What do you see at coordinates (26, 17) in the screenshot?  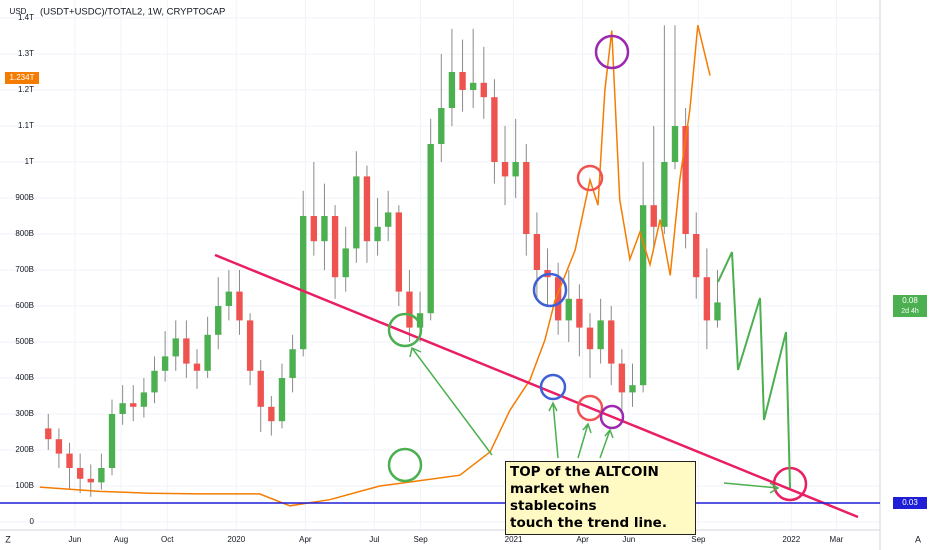 I see `y-tick-label: 1.4T` at bounding box center [26, 17].